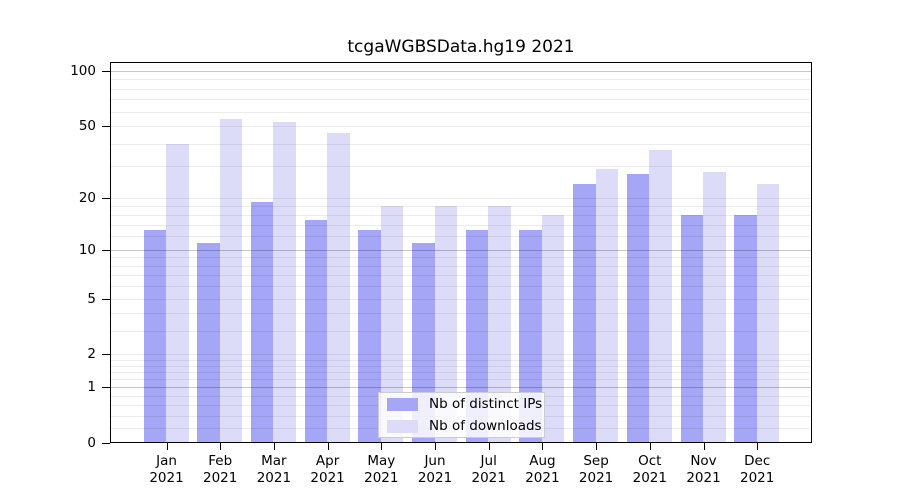  What do you see at coordinates (316, 331) in the screenshot?
I see `bar-apr-distinct-ips` at bounding box center [316, 331].